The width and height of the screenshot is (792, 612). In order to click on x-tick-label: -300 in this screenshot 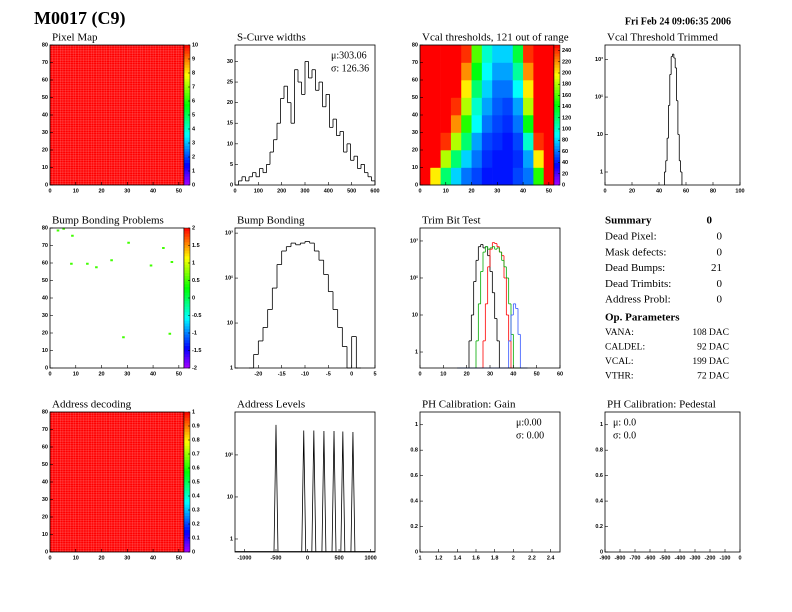, I will do `click(694, 558)`.